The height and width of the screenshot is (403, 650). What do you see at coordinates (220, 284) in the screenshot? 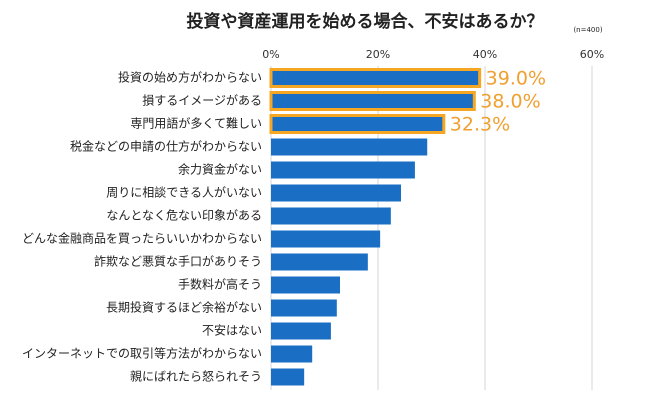
I see `y-tick-label: 手数料が高そう` at bounding box center [220, 284].